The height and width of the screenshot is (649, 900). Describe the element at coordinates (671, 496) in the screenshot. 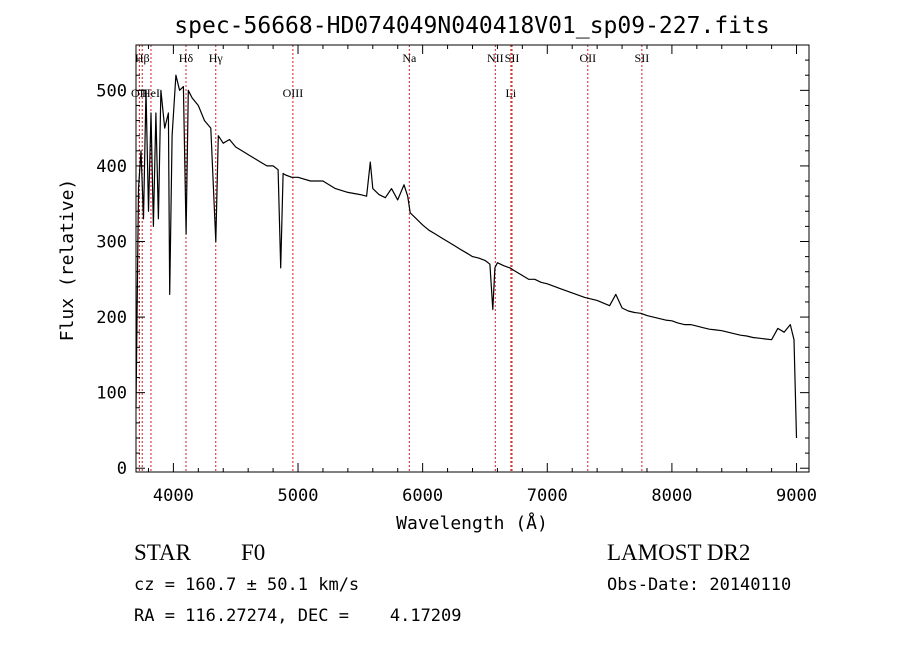

I see `x-tick-label: 8000` at that location.